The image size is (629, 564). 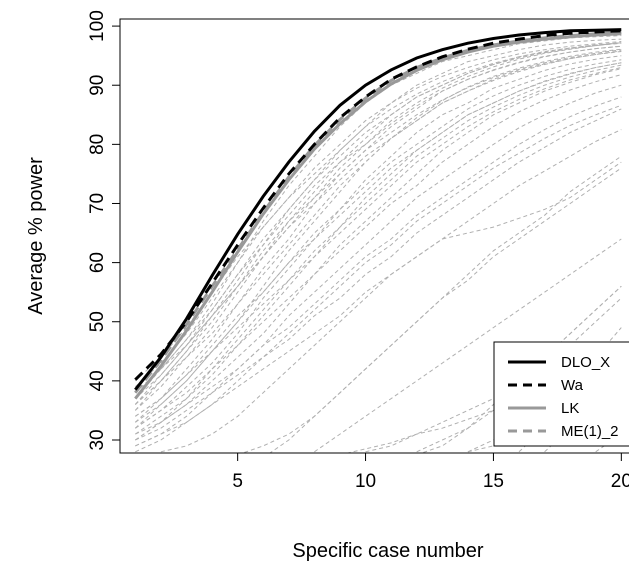 I want to click on x-tick-label: 20, so click(x=620, y=481).